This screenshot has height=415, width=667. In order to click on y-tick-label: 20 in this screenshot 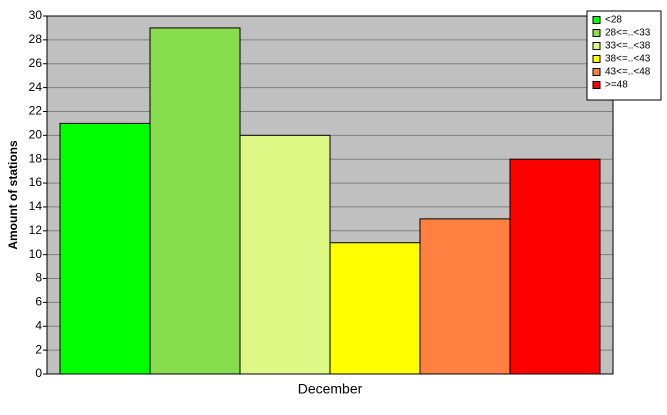, I will do `click(36, 135)`.